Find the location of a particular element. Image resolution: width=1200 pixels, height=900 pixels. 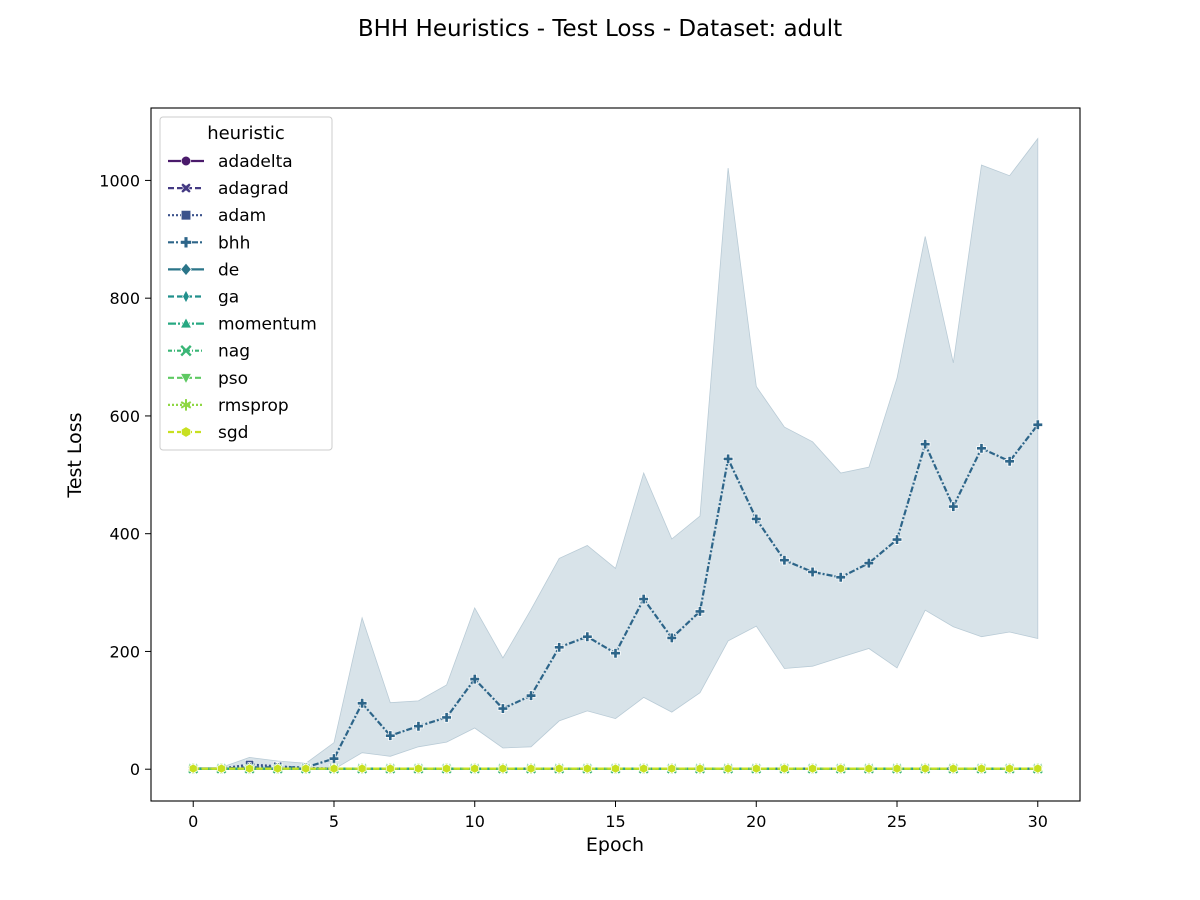

legend-marker-bhh is located at coordinates (186, 242).